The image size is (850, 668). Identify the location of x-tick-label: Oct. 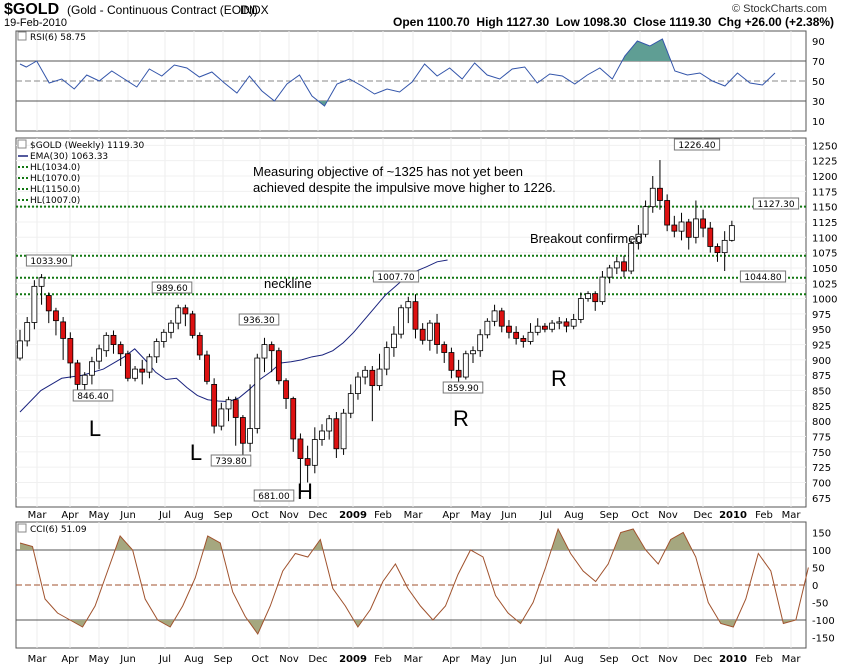
(639, 515).